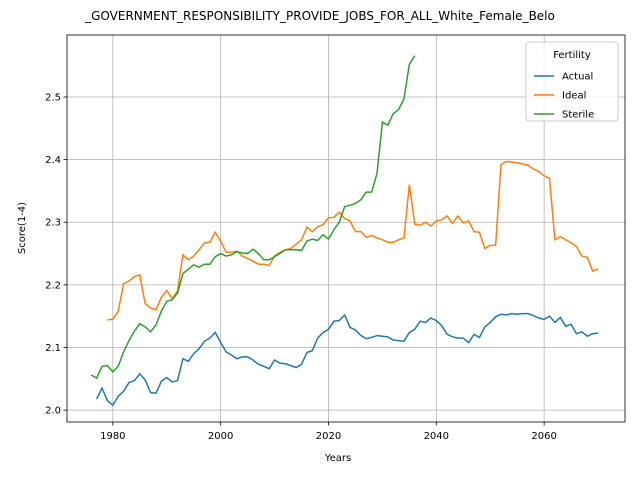 This screenshot has width=640, height=484. What do you see at coordinates (572, 55) in the screenshot?
I see `legend-title: Fertility` at bounding box center [572, 55].